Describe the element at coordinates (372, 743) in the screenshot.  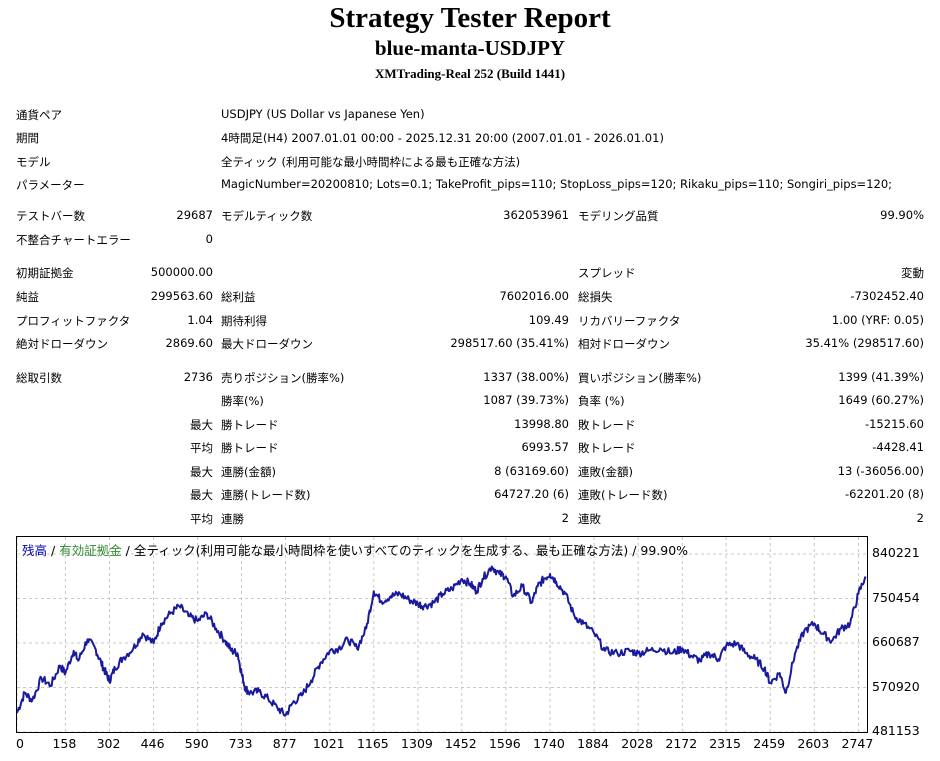
I see `x-tick-label: 1165` at that location.